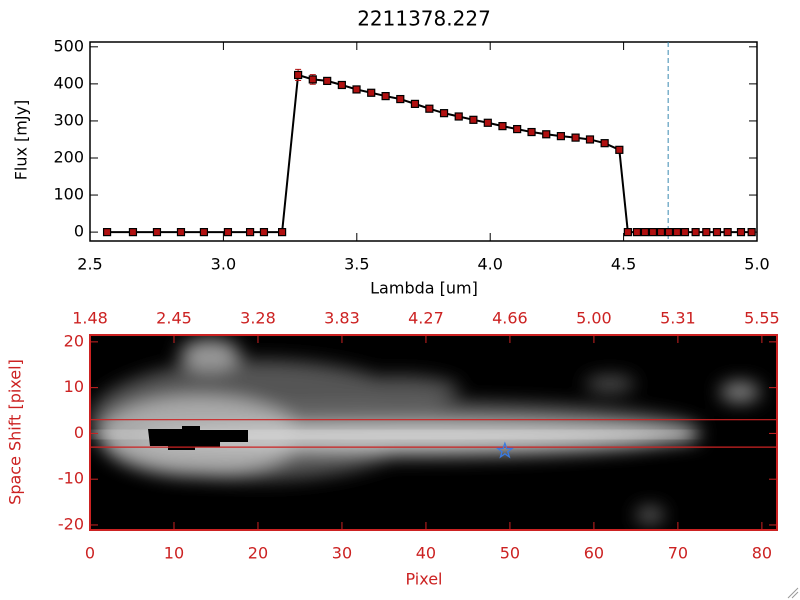 Image resolution: width=800 pixels, height=600 pixels. I want to click on y-tick-label: 20, so click(74, 340).